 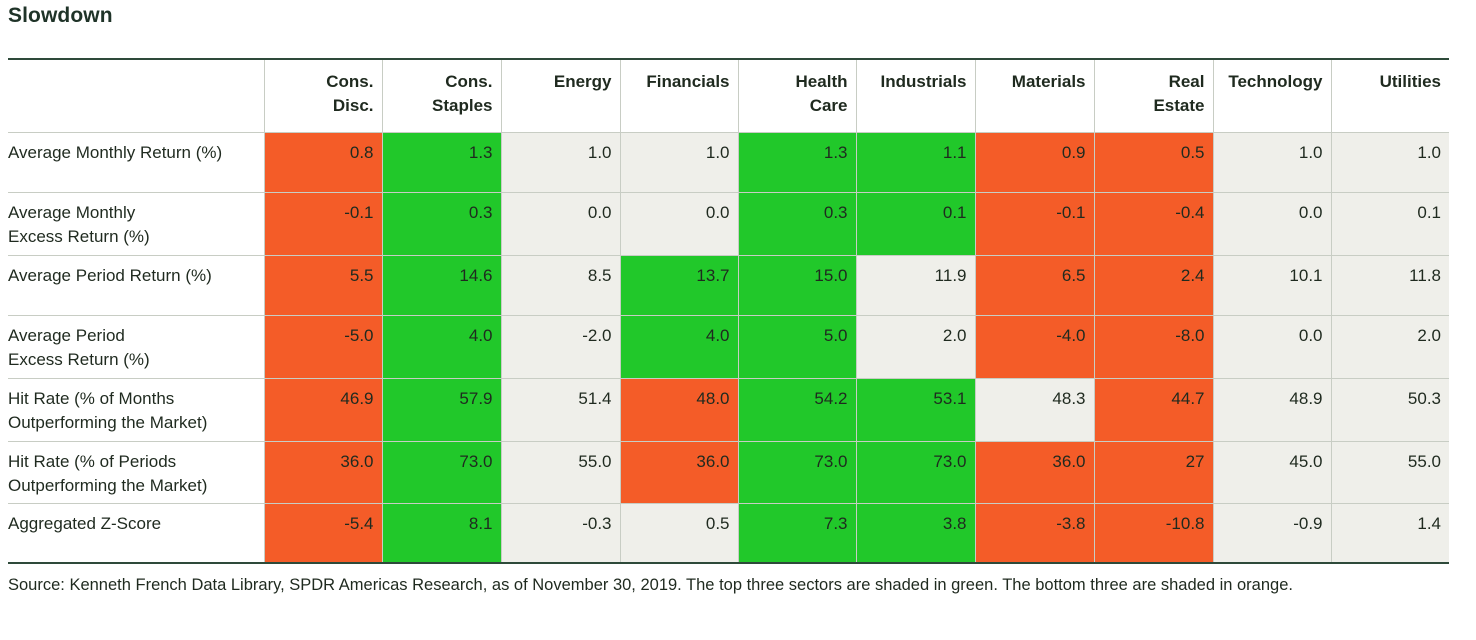 What do you see at coordinates (796, 533) in the screenshot?
I see `value-cell: 7.3` at bounding box center [796, 533].